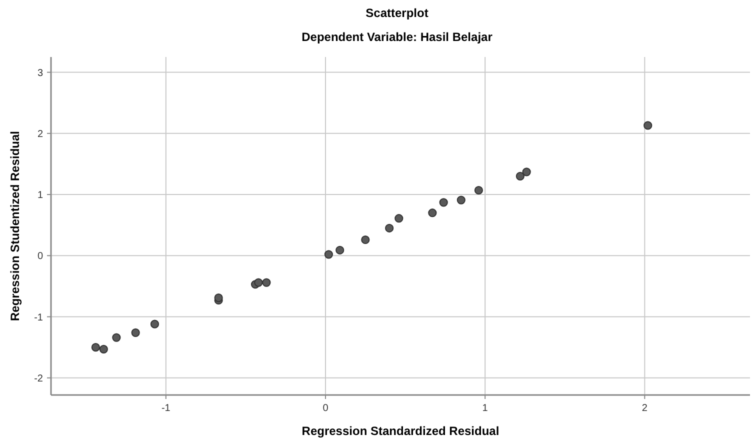 This screenshot has width=754, height=443. What do you see at coordinates (40, 134) in the screenshot?
I see `y-tick-label: 2` at bounding box center [40, 134].